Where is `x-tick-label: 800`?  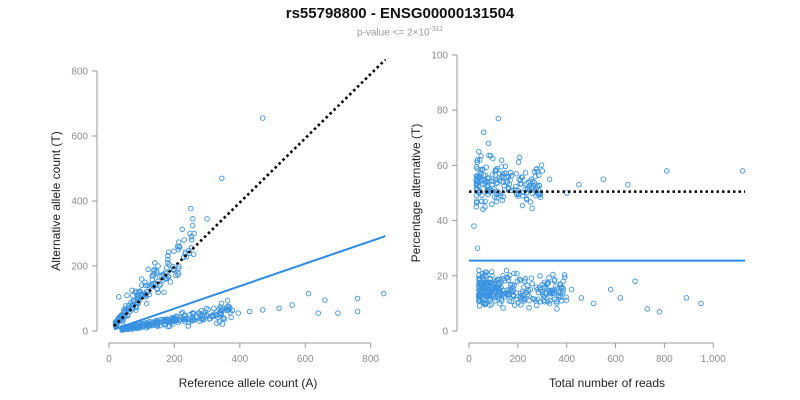
x-tick-label: 800 is located at coordinates (664, 359).